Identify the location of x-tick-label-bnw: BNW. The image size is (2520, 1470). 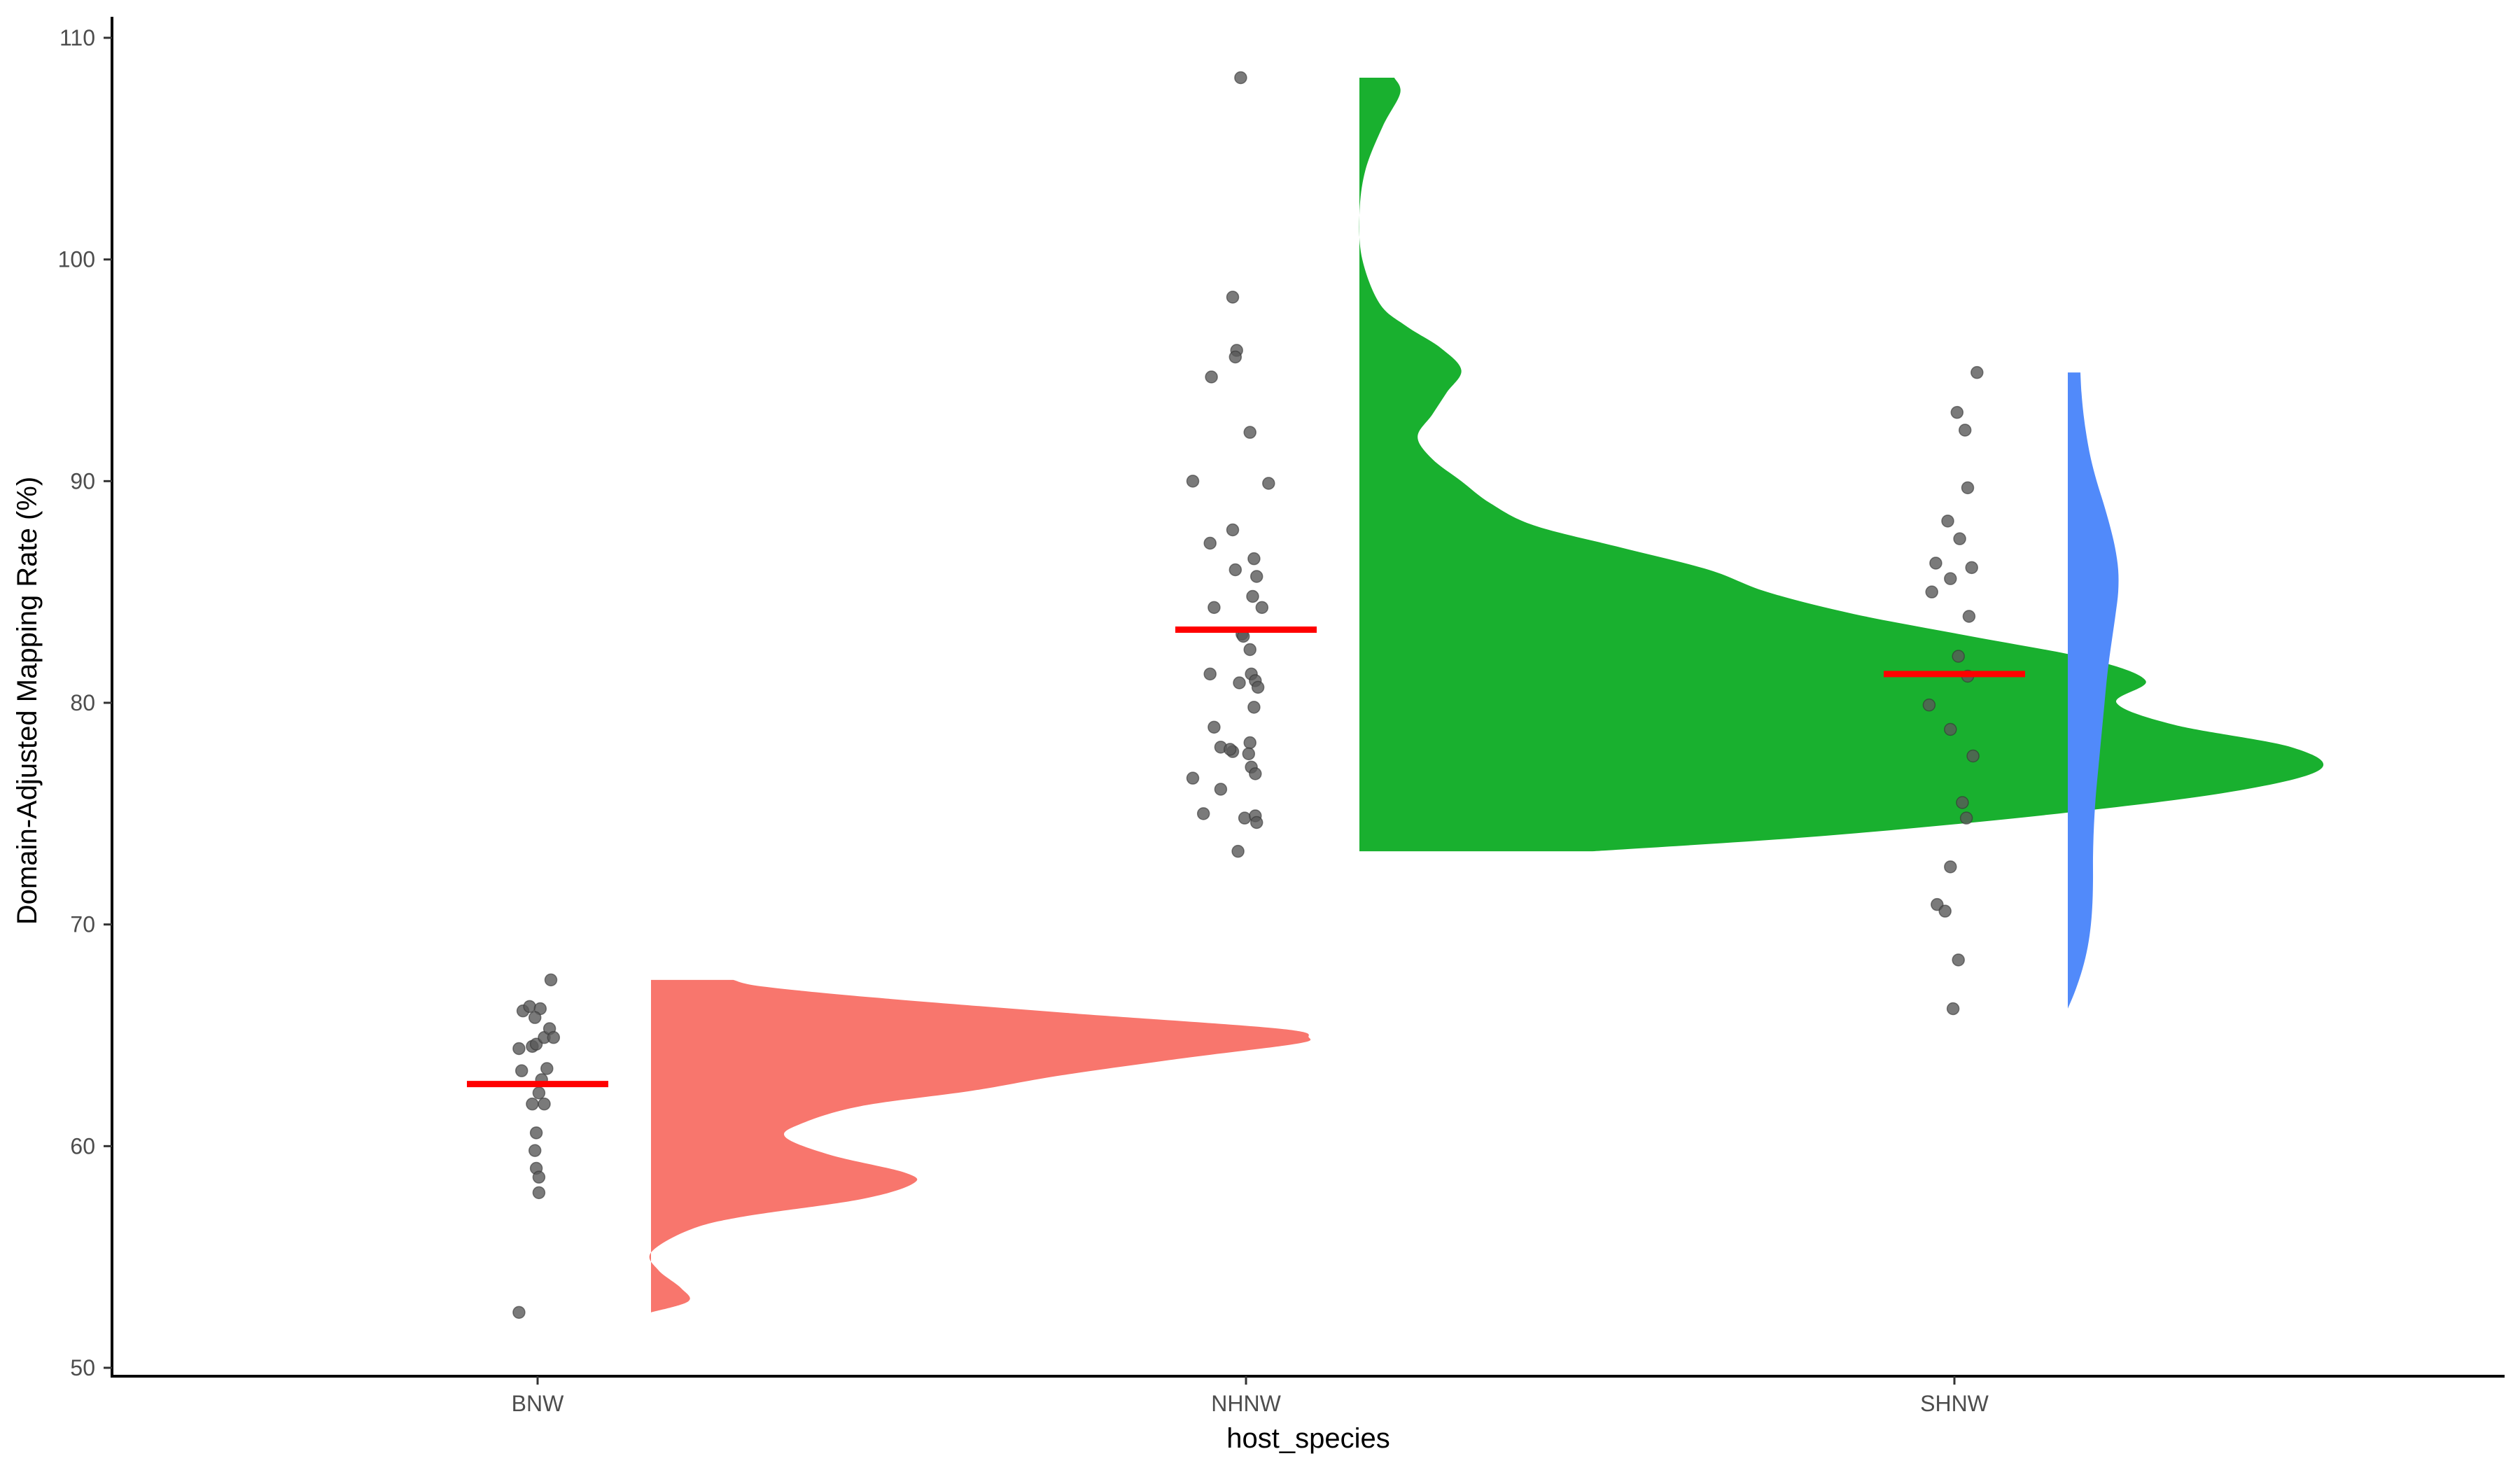
(538, 1403).